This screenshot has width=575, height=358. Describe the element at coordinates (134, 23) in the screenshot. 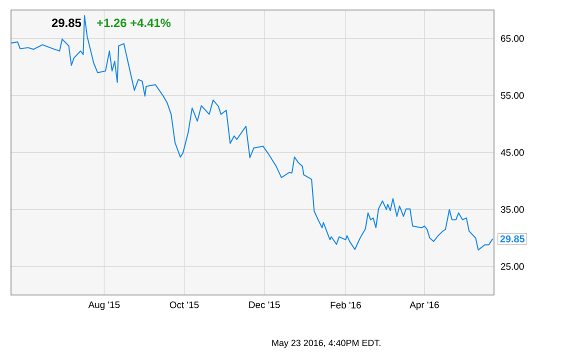

I see `text: +1.26 +4.41%` at that location.